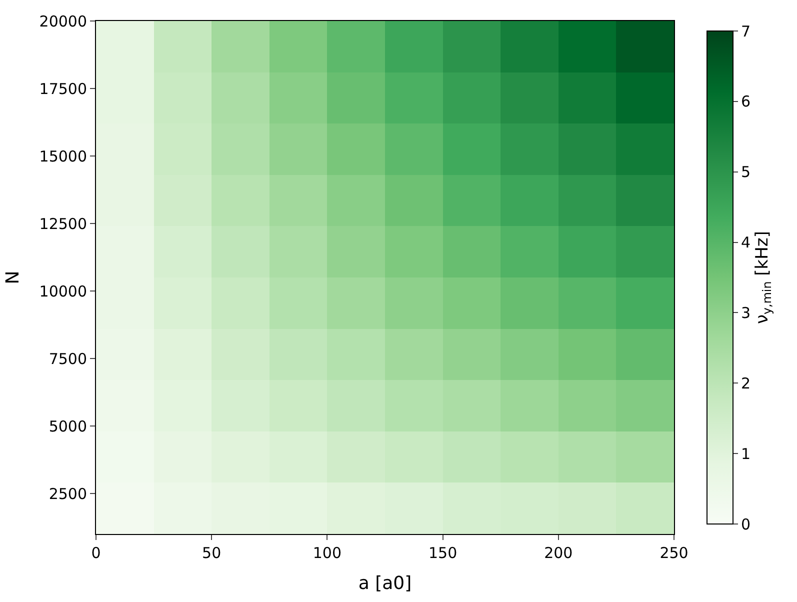 The height and width of the screenshot is (602, 797). Describe the element at coordinates (746, 313) in the screenshot. I see `color-bar-label: 3` at that location.